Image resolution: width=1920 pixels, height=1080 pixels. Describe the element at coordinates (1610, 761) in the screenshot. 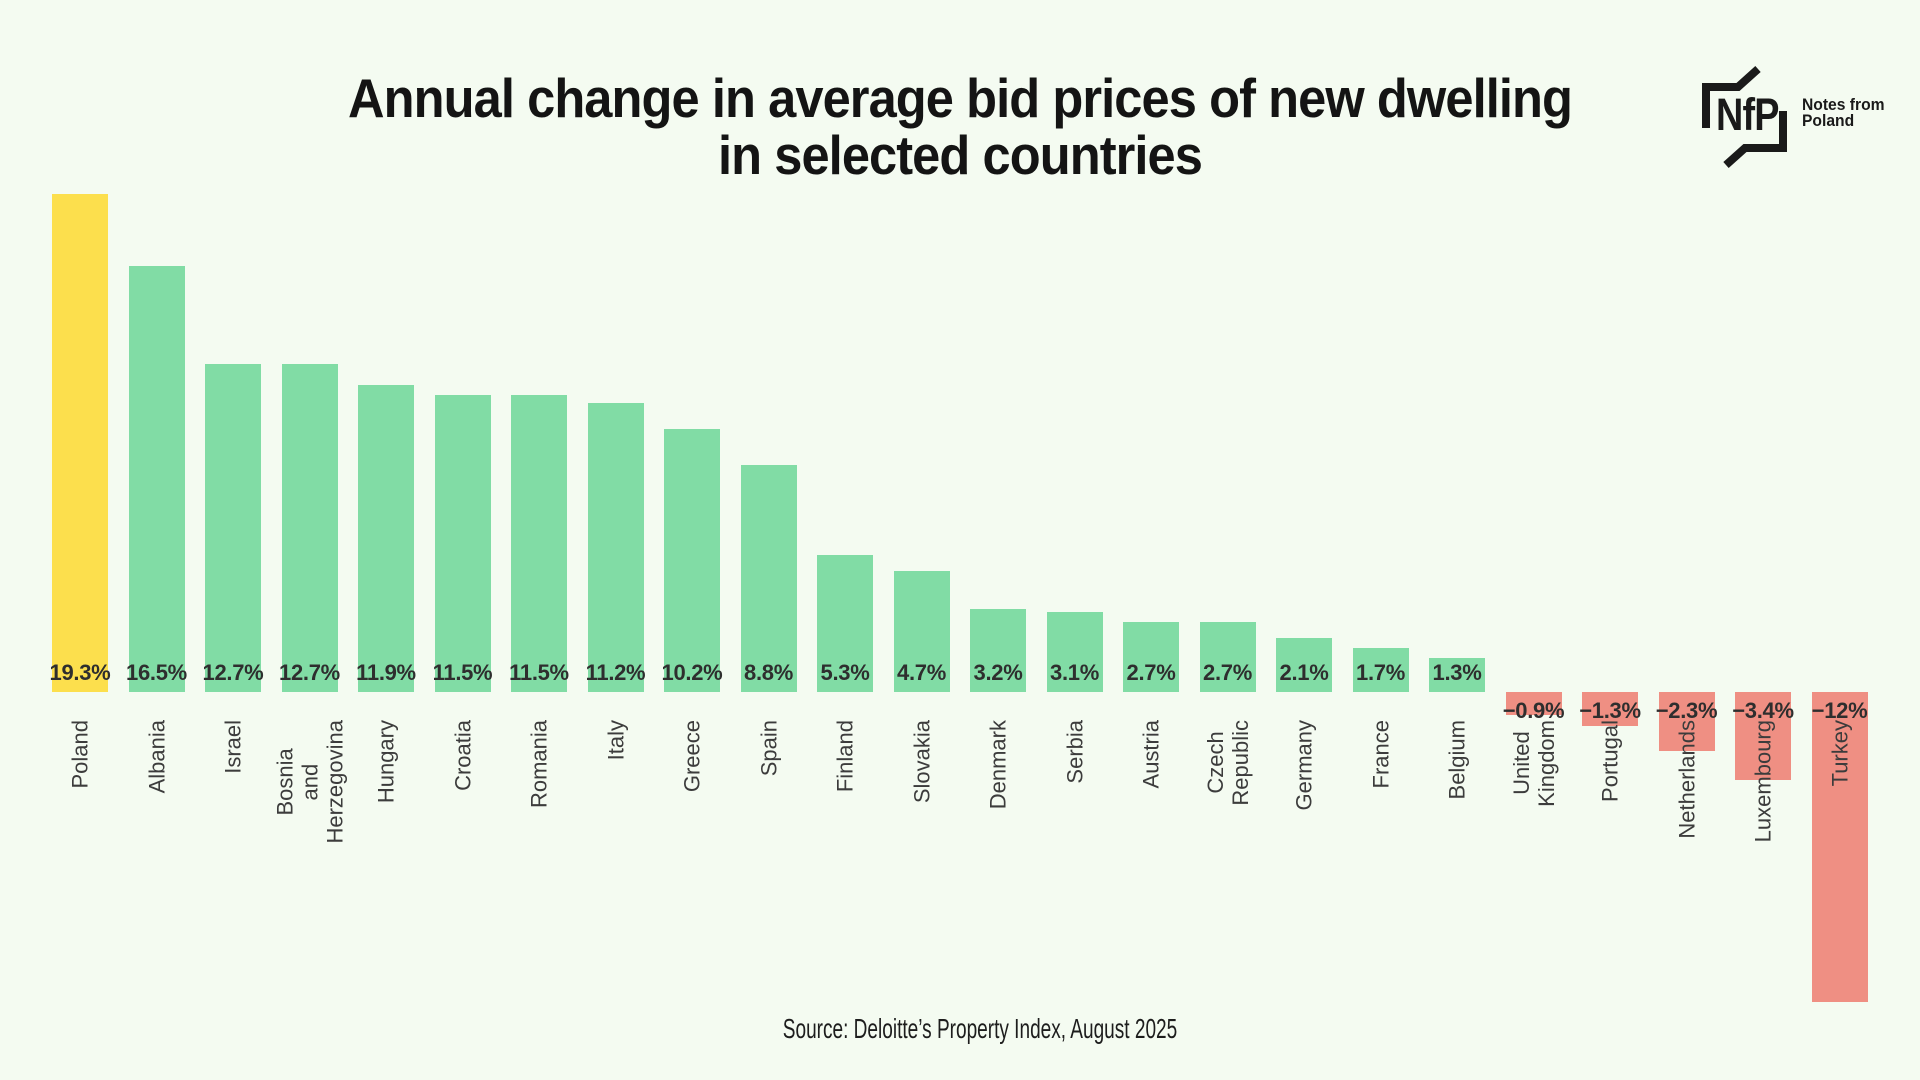

I see `axis-label-portugal: Portugal` at that location.